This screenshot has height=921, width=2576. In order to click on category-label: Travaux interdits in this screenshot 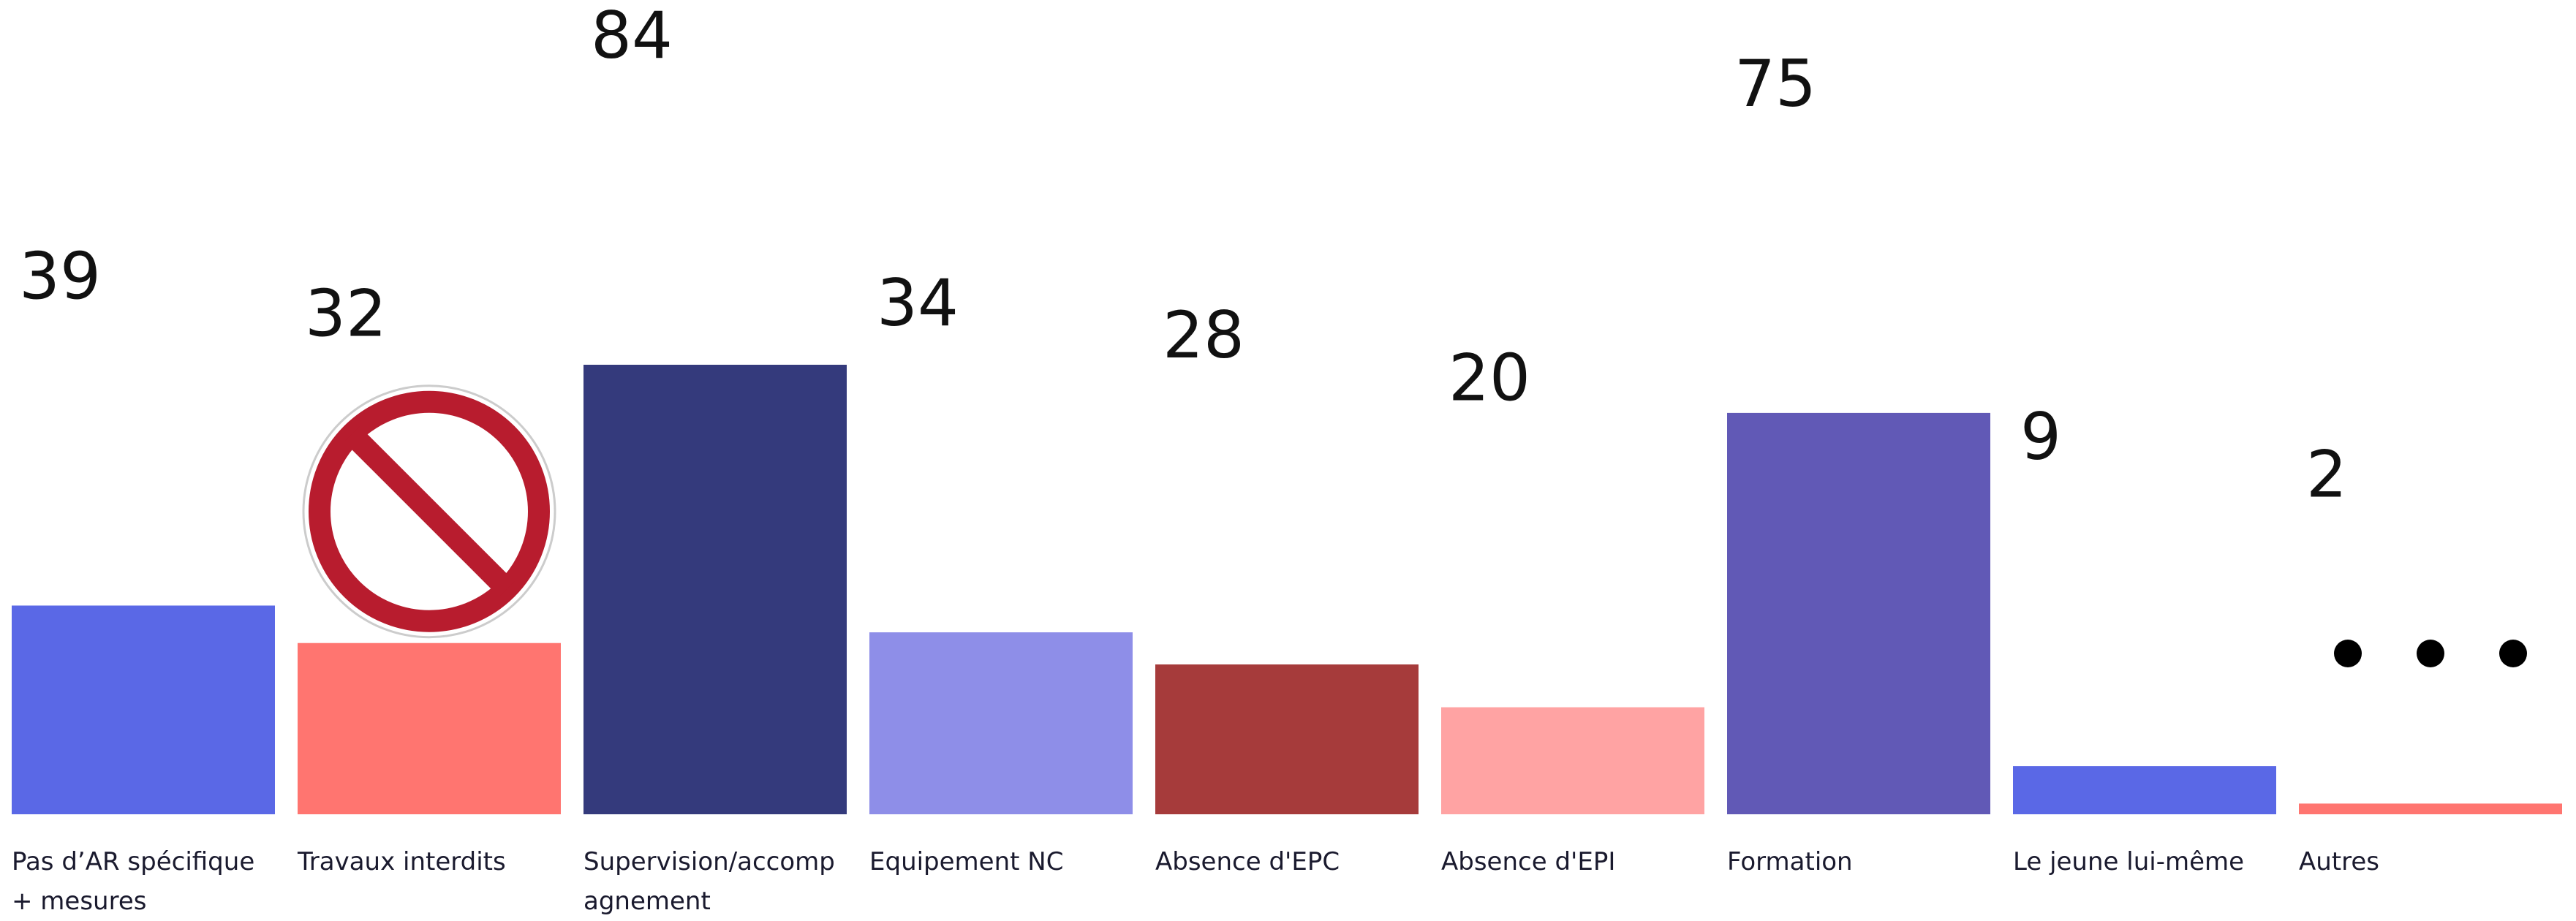, I will do `click(402, 861)`.